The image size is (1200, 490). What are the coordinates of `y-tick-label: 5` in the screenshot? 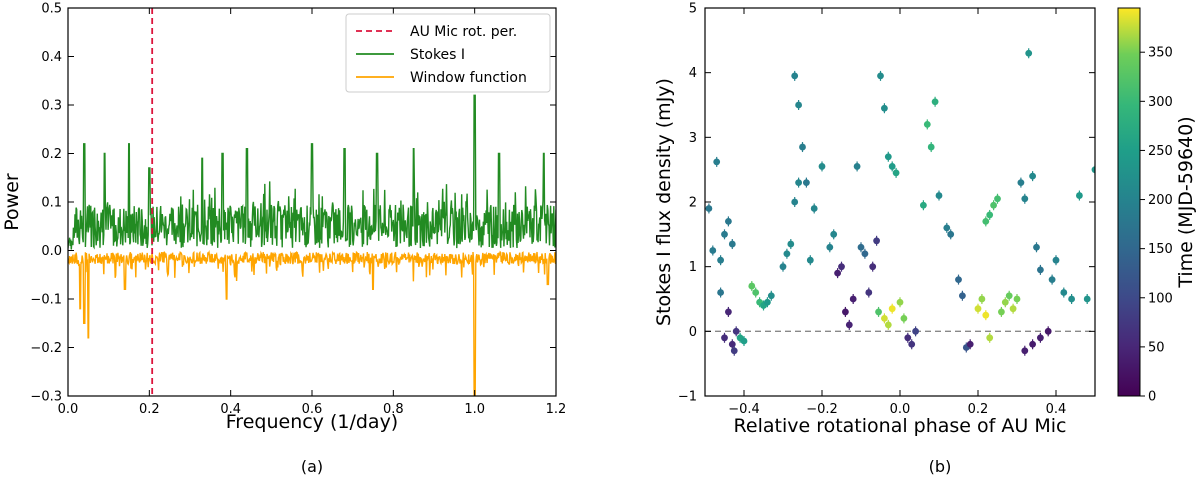 It's located at (693, 9).